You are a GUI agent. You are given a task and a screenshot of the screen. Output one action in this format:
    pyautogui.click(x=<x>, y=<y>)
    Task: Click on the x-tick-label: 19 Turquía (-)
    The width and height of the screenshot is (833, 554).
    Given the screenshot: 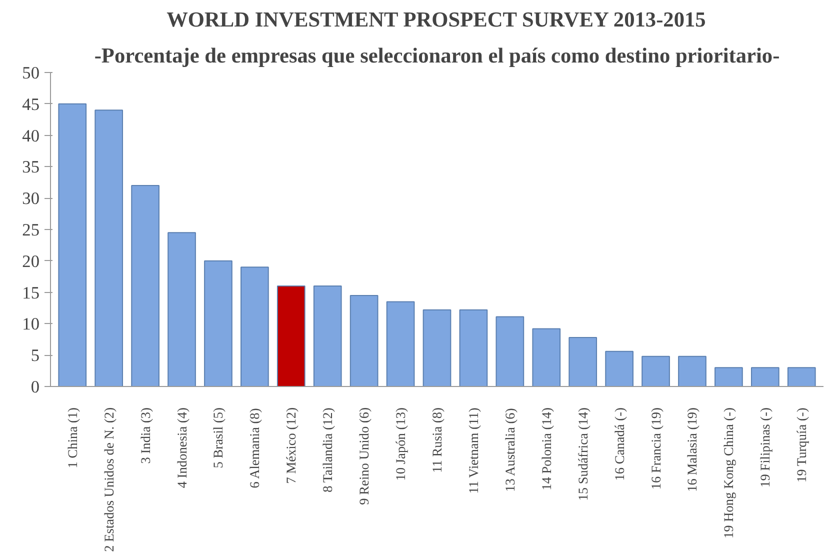 What is the action you would take?
    pyautogui.click(x=802, y=445)
    